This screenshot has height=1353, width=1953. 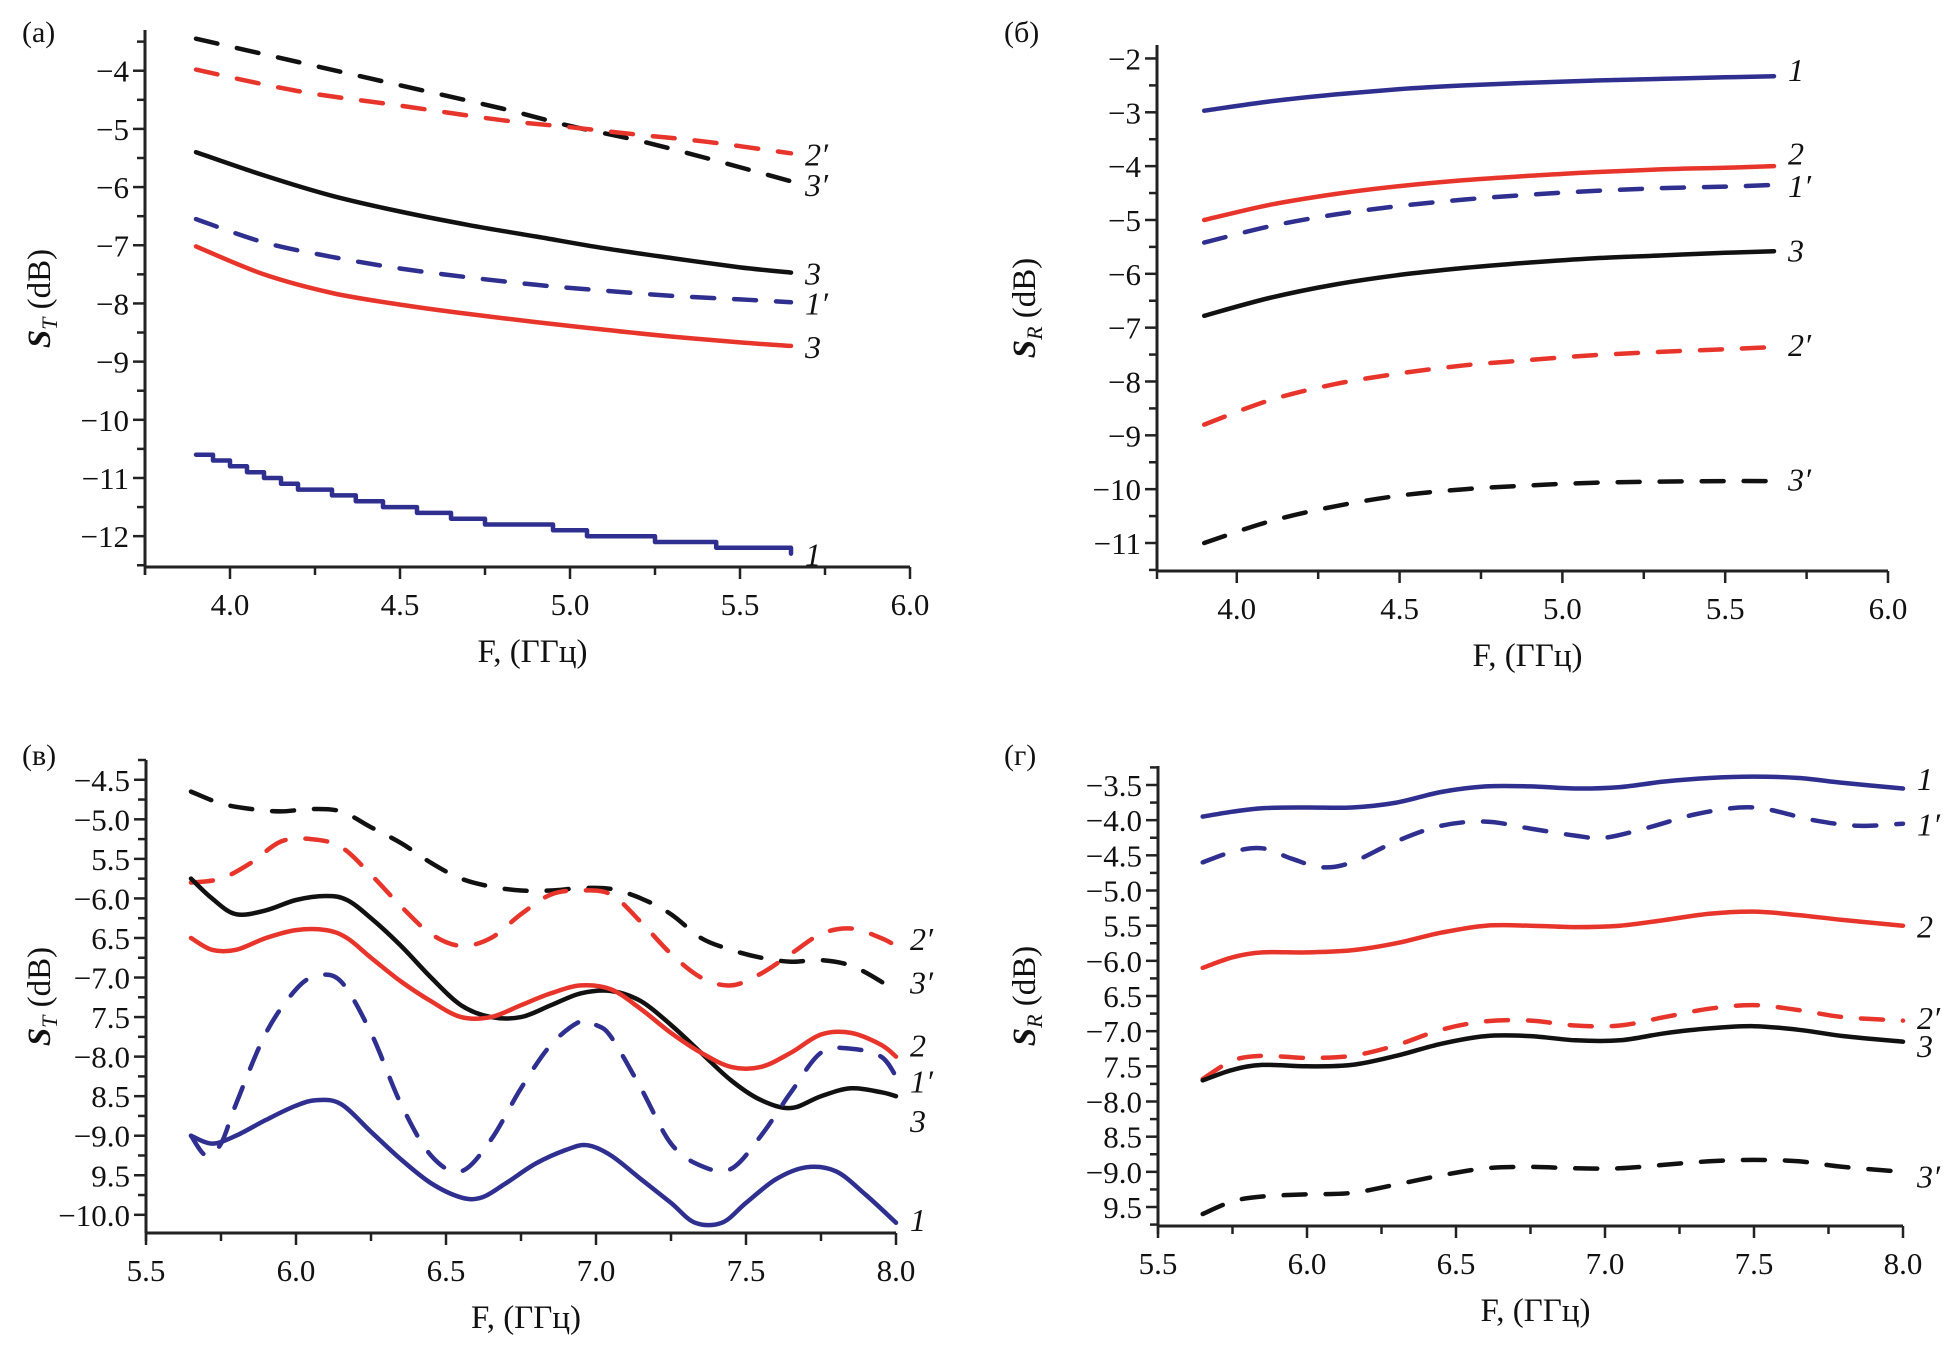 What do you see at coordinates (1020, 755) in the screenshot?
I see `panel-tag: (г)` at bounding box center [1020, 755].